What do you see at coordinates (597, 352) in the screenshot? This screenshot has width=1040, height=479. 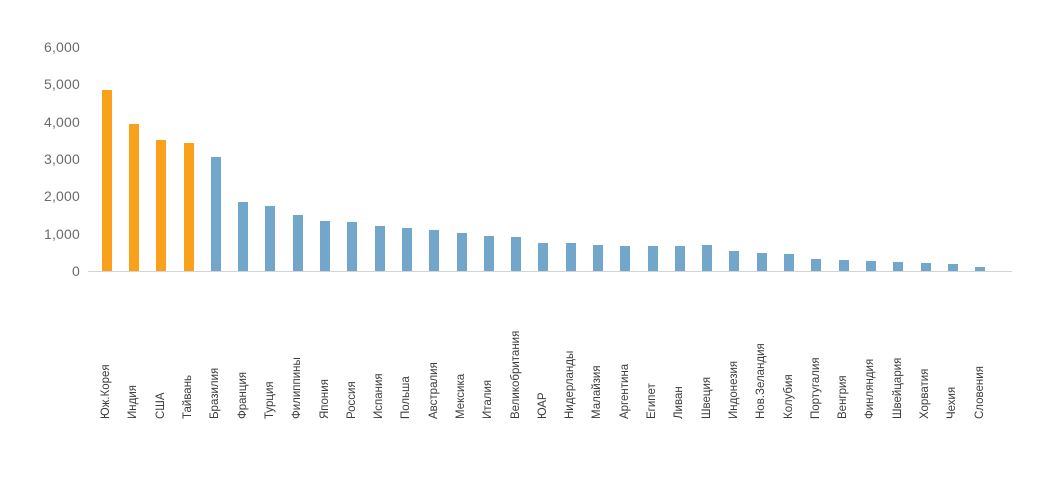 I see `x-label-slot: Малайзия` at bounding box center [597, 352].